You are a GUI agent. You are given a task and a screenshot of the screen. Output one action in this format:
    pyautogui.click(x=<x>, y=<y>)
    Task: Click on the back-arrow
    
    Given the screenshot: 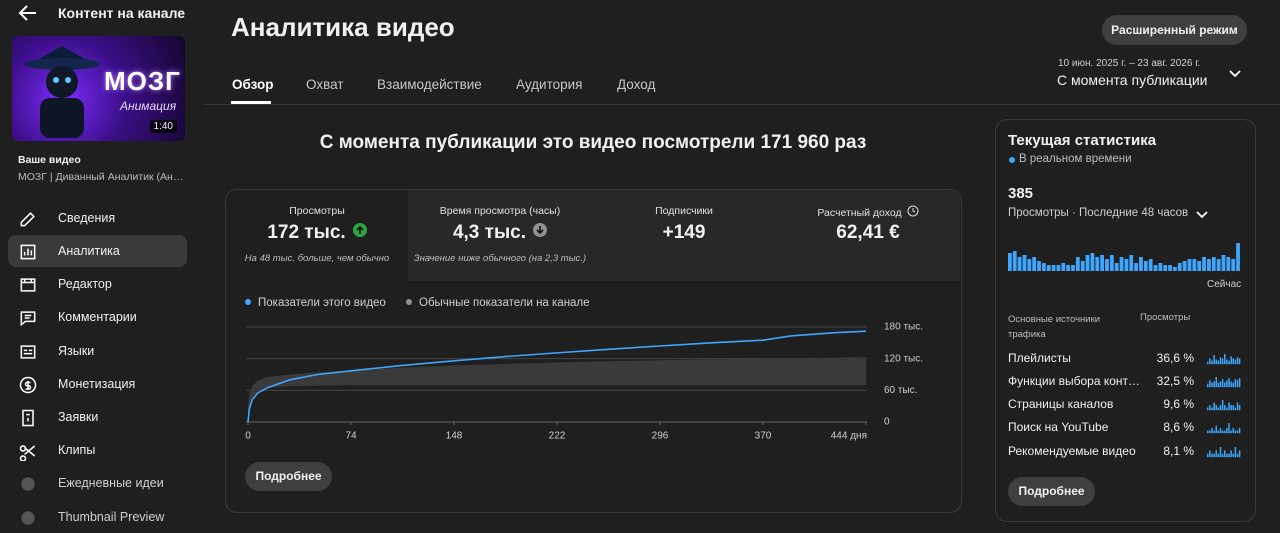 What is the action you would take?
    pyautogui.click(x=28, y=13)
    